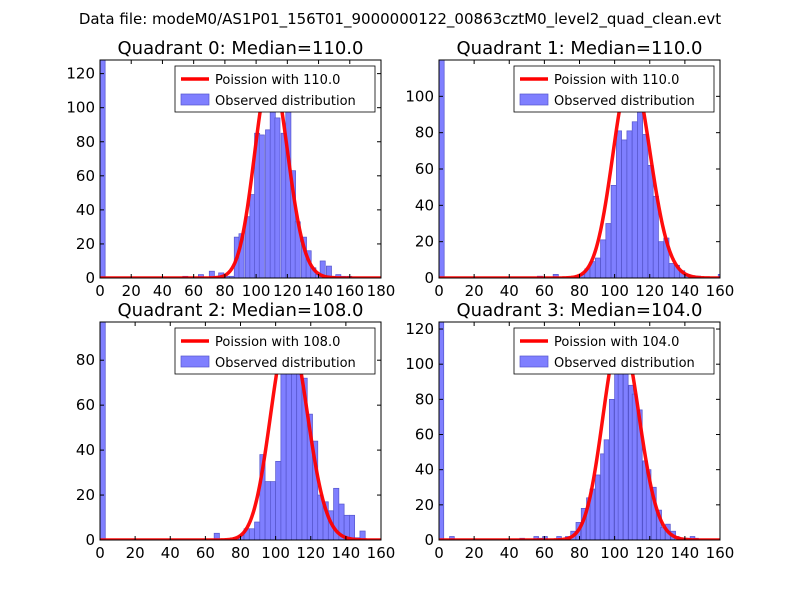 The width and height of the screenshot is (800, 600). What do you see at coordinates (616, 342) in the screenshot?
I see `legend-curve-label: Poission with 104.0` at bounding box center [616, 342].